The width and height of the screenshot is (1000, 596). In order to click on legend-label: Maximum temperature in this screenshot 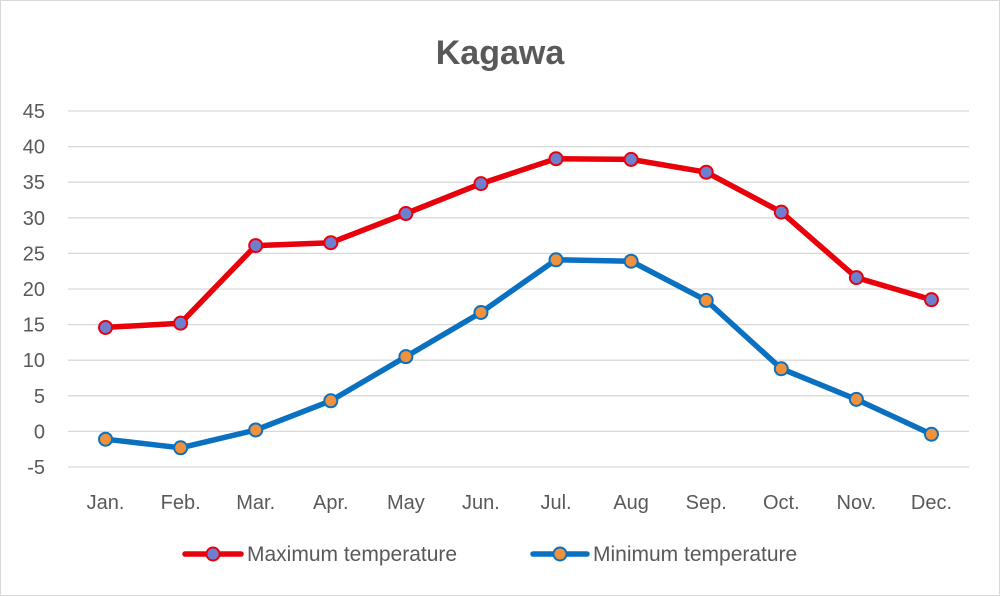, I will do `click(352, 554)`.